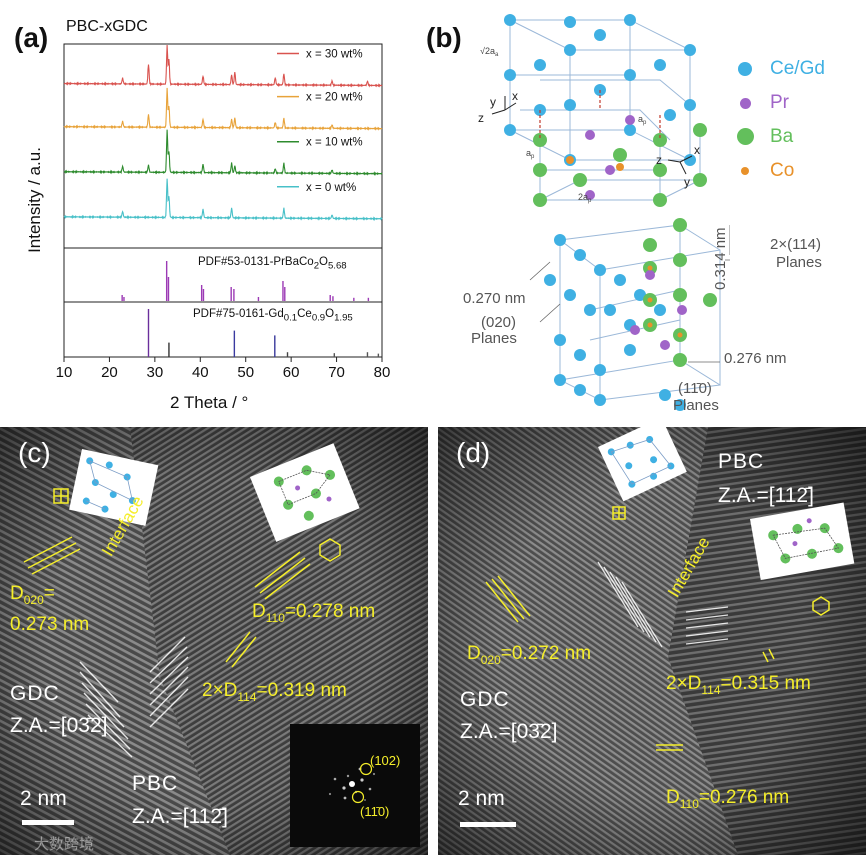  I want to click on upper-cell-dashes, so click(600, 115).